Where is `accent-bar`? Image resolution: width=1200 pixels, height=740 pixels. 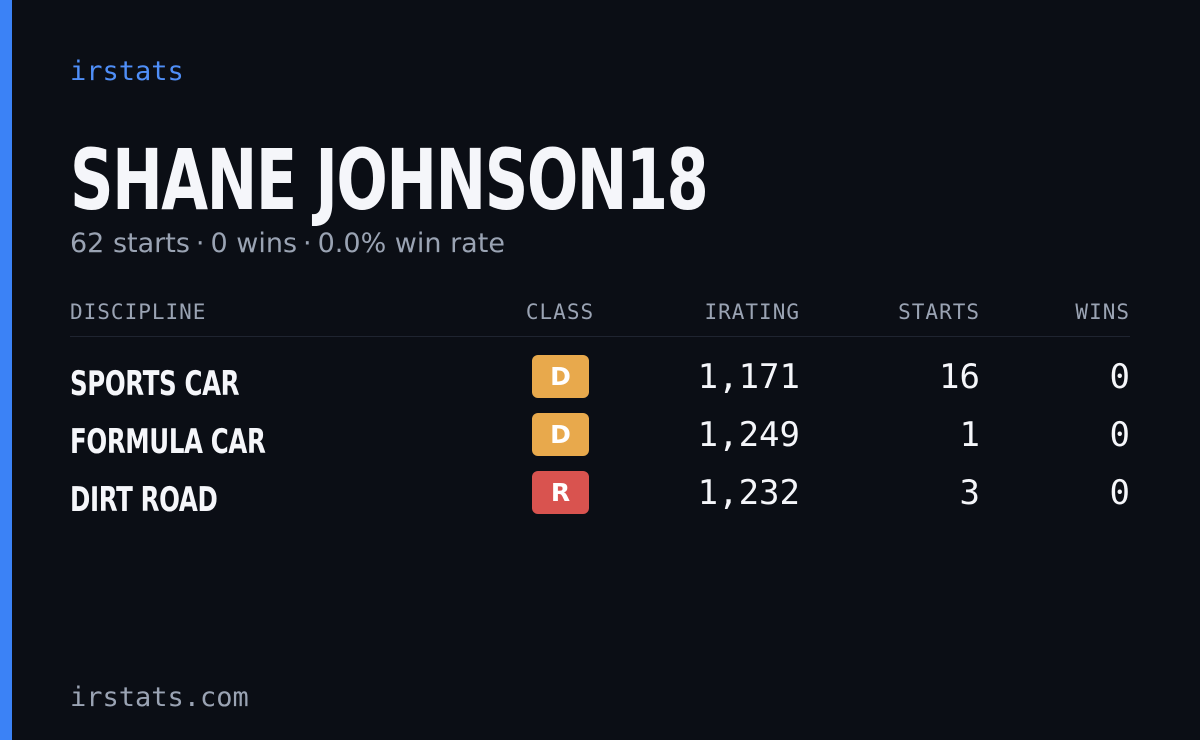 accent-bar is located at coordinates (6, 370).